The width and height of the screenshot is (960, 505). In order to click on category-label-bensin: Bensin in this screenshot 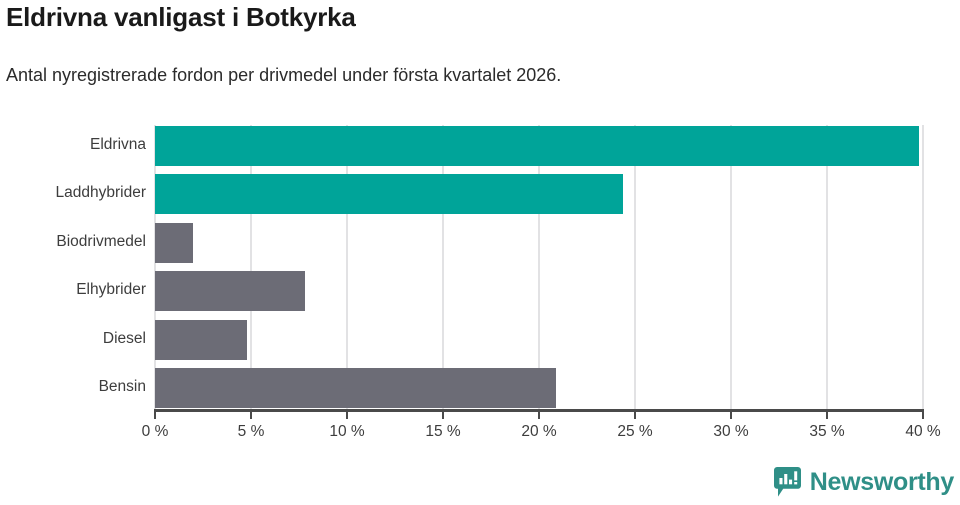, I will do `click(122, 386)`.